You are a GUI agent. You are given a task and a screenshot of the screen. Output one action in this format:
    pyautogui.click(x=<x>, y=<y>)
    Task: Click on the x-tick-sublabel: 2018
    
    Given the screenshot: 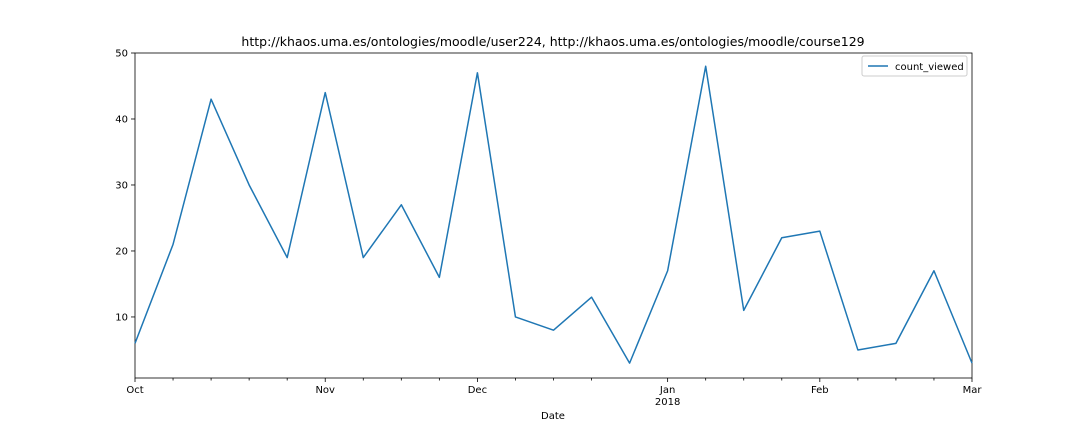 What is the action you would take?
    pyautogui.click(x=667, y=402)
    